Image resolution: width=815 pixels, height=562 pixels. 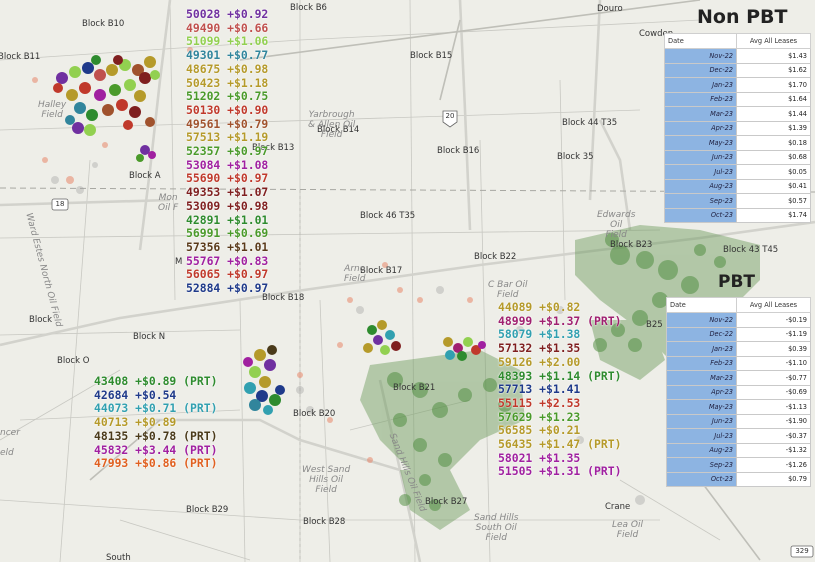 I want to click on annotation-line: 47993 +$0.86 (PRT), so click(x=156, y=463).